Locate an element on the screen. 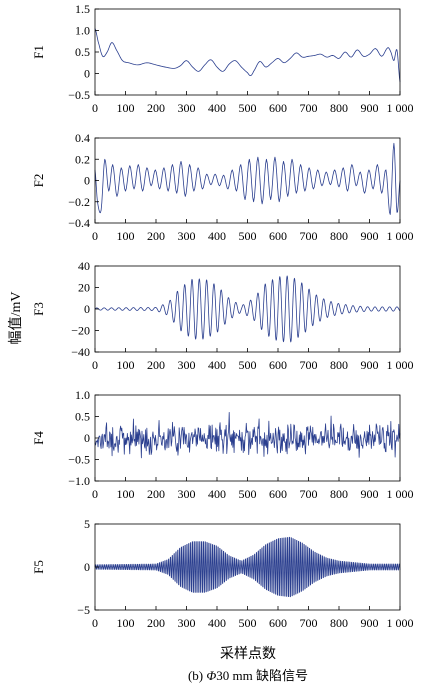 The width and height of the screenshot is (433, 689). series-line-f5 is located at coordinates (247, 567).